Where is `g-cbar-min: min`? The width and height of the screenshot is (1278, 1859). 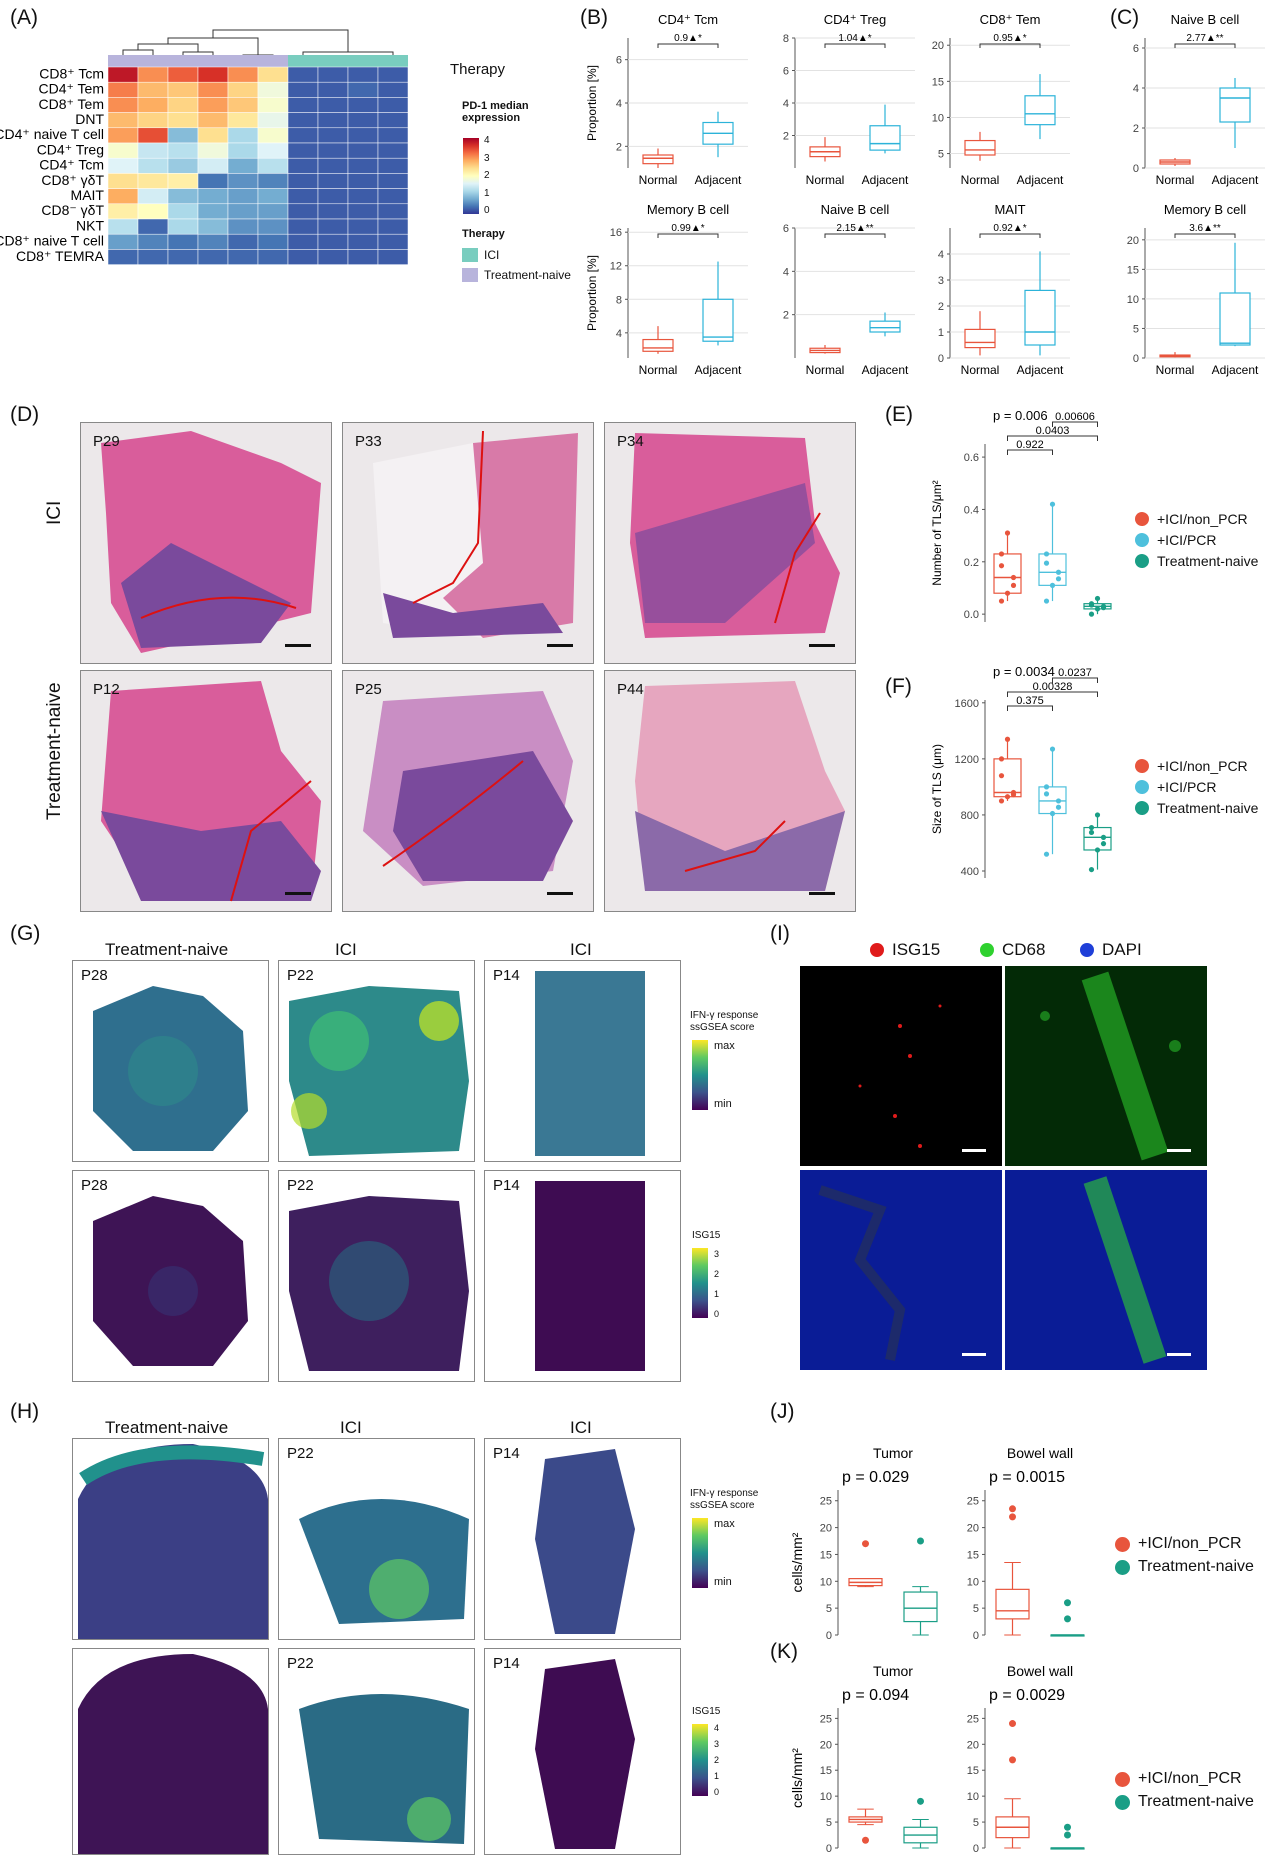
g-cbar-min: min is located at coordinates (723, 1104).